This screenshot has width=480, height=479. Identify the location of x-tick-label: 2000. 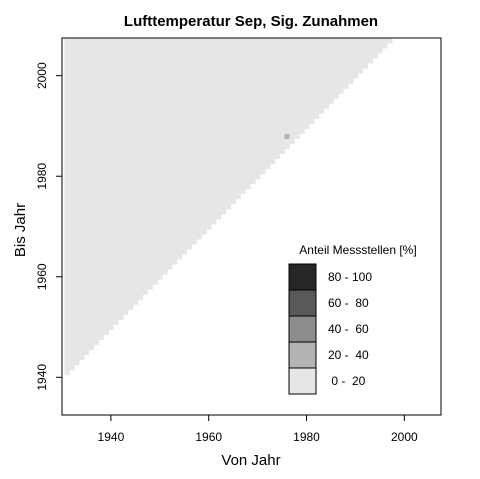
(404, 437).